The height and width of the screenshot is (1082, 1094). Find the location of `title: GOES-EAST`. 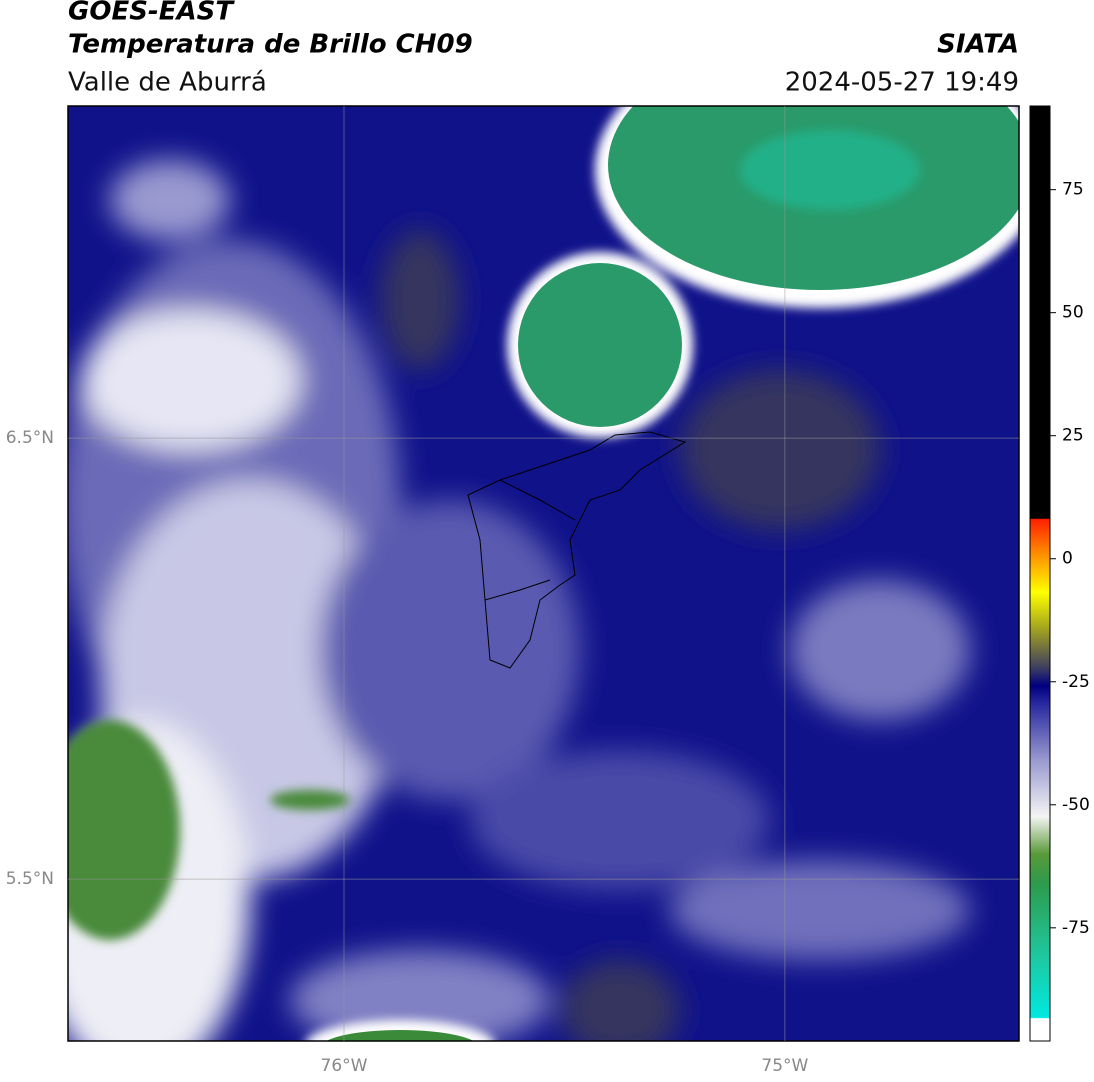

title: GOES-EAST is located at coordinates (151, 13).